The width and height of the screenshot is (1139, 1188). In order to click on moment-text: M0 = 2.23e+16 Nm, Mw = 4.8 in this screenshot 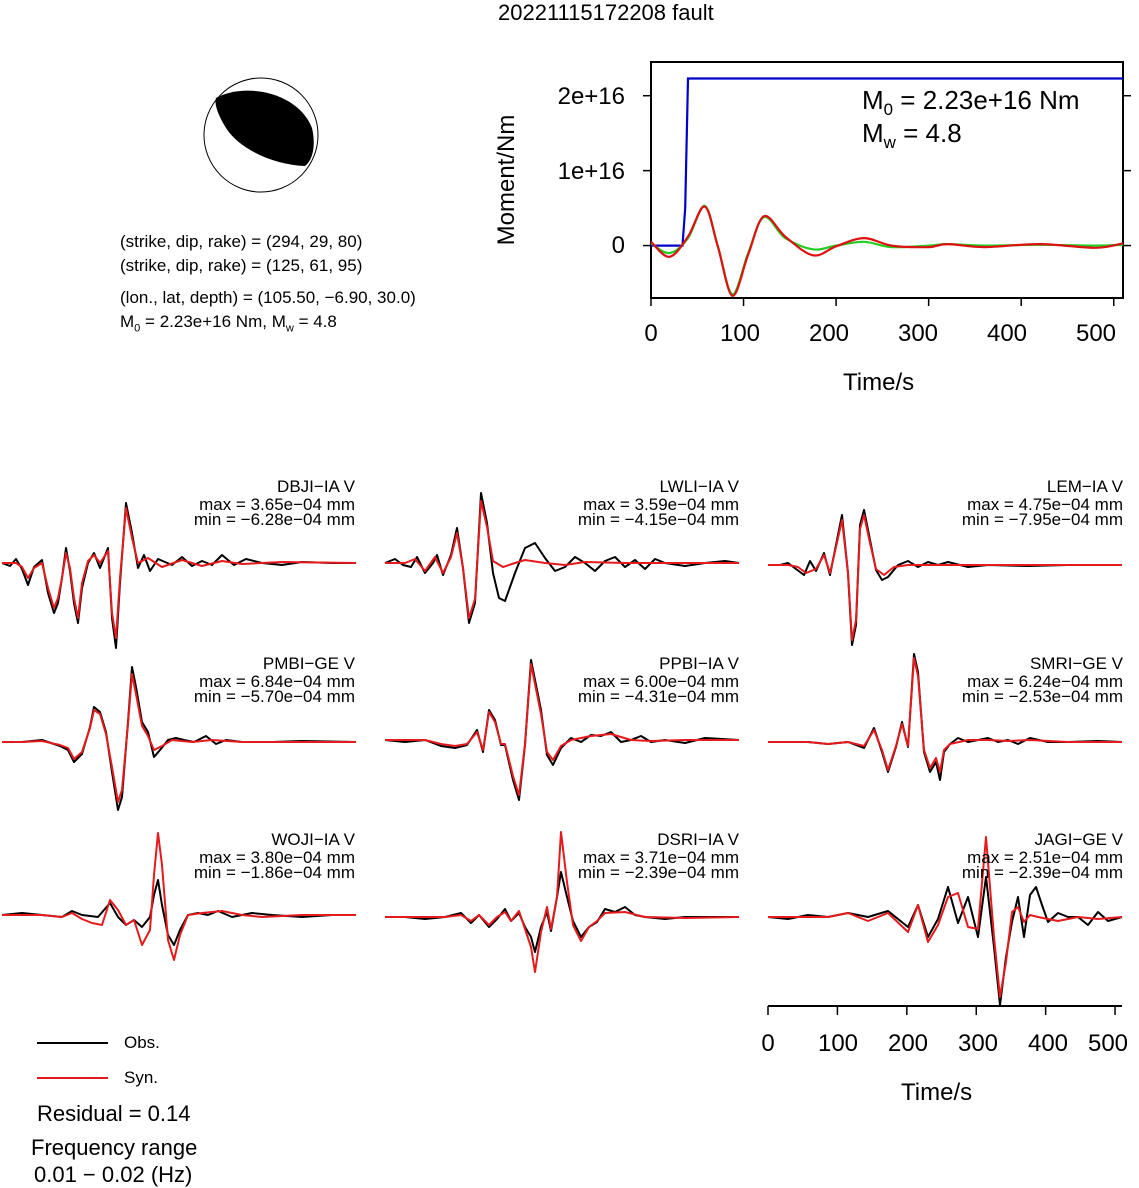, I will do `click(228, 323)`.